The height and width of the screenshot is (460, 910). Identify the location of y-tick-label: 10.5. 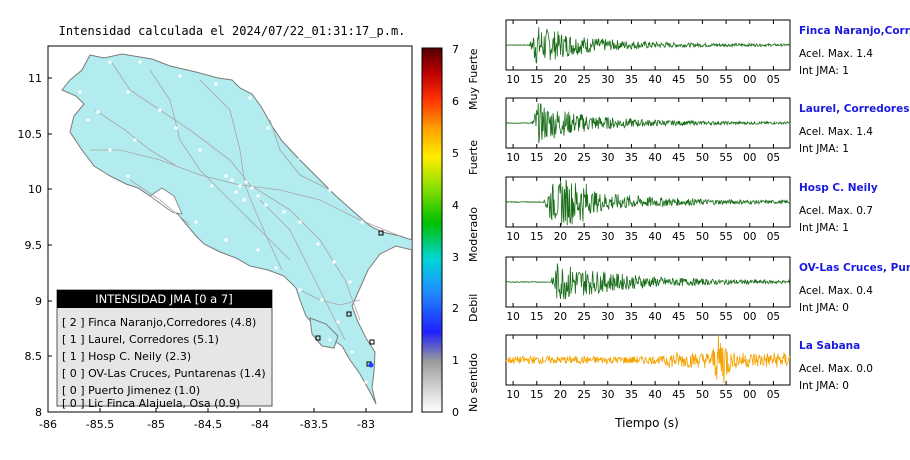
(30, 134).